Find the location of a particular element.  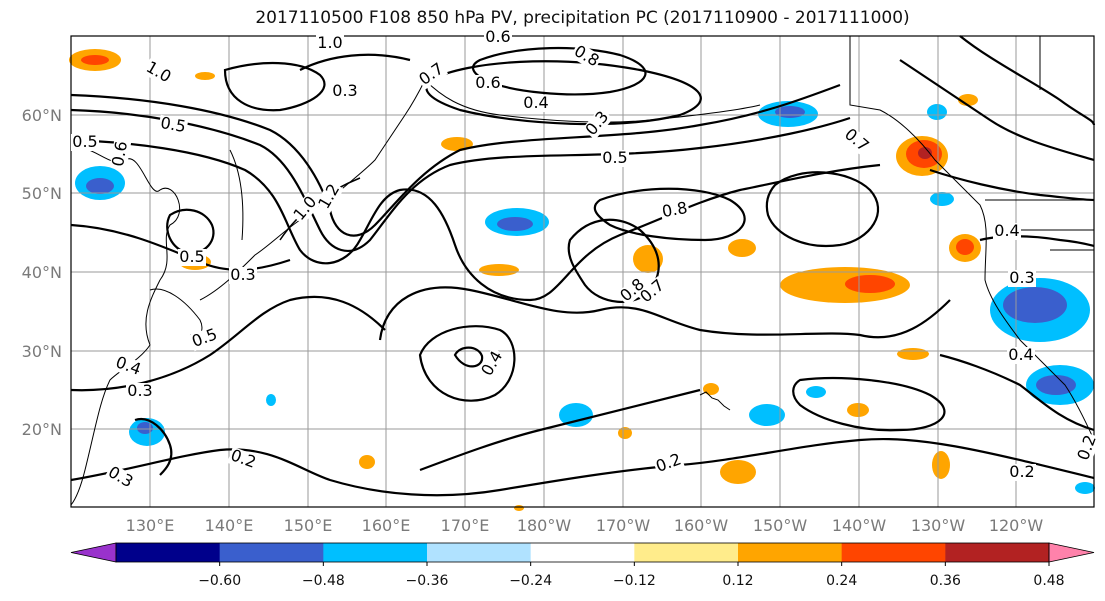

latitude-tick-label: 40°N is located at coordinates (42, 272).